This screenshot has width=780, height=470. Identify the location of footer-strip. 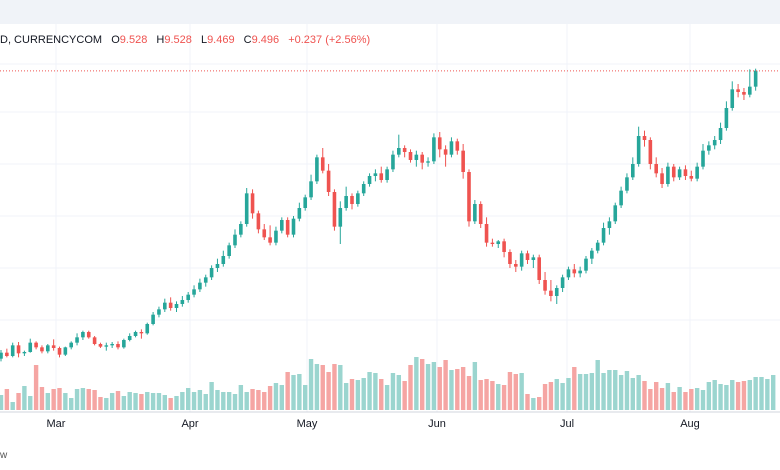
(390, 457).